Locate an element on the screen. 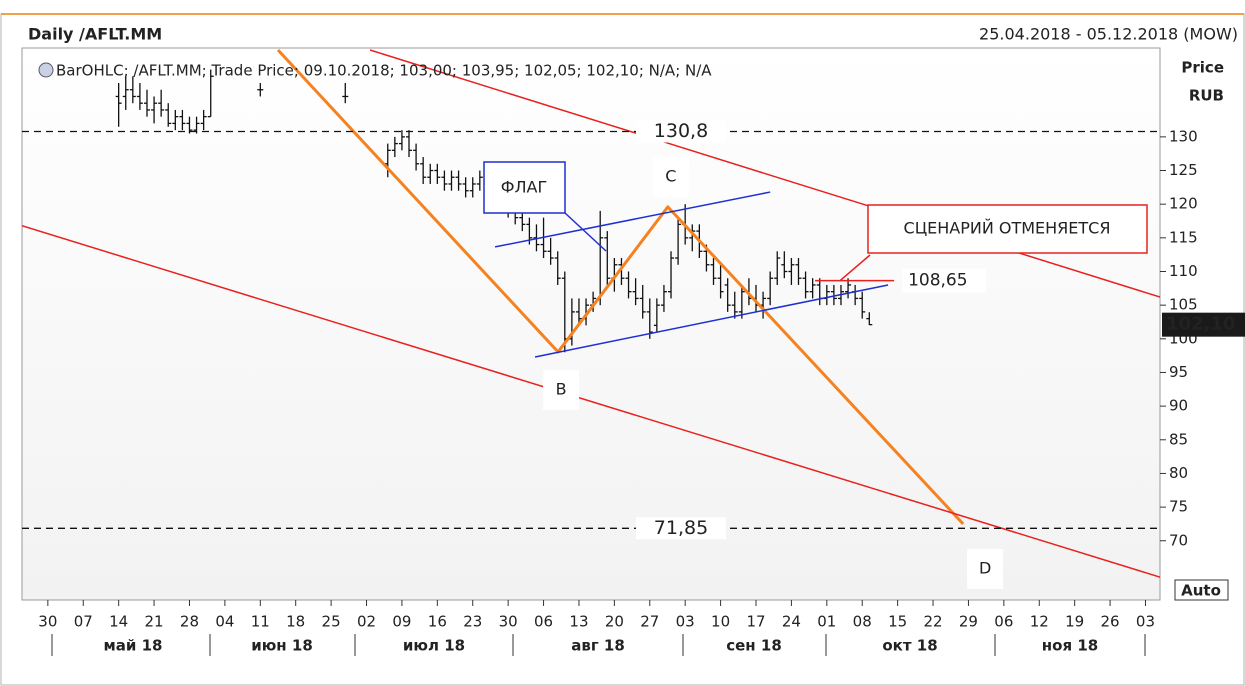 Image resolution: width=1245 pixels, height=686 pixels. stop-label-bg is located at coordinates (944, 280).